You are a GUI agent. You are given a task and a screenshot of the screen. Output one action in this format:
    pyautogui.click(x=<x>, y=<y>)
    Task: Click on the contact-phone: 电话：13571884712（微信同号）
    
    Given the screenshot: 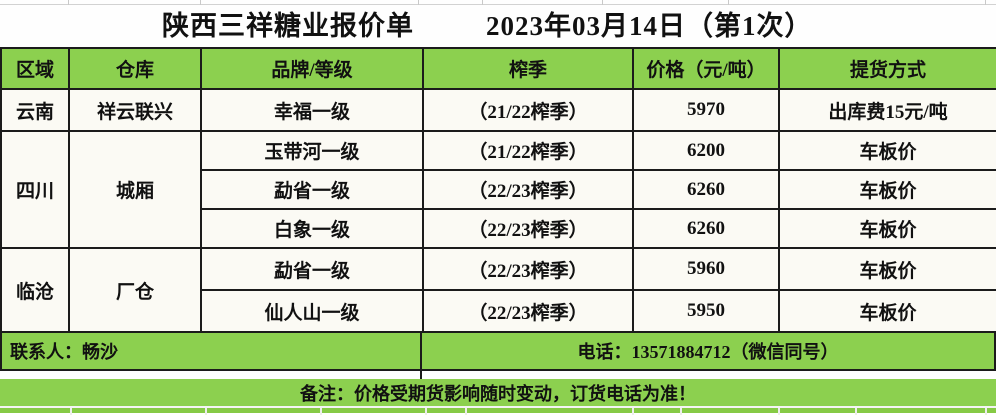 What is the action you would take?
    pyautogui.click(x=708, y=352)
    